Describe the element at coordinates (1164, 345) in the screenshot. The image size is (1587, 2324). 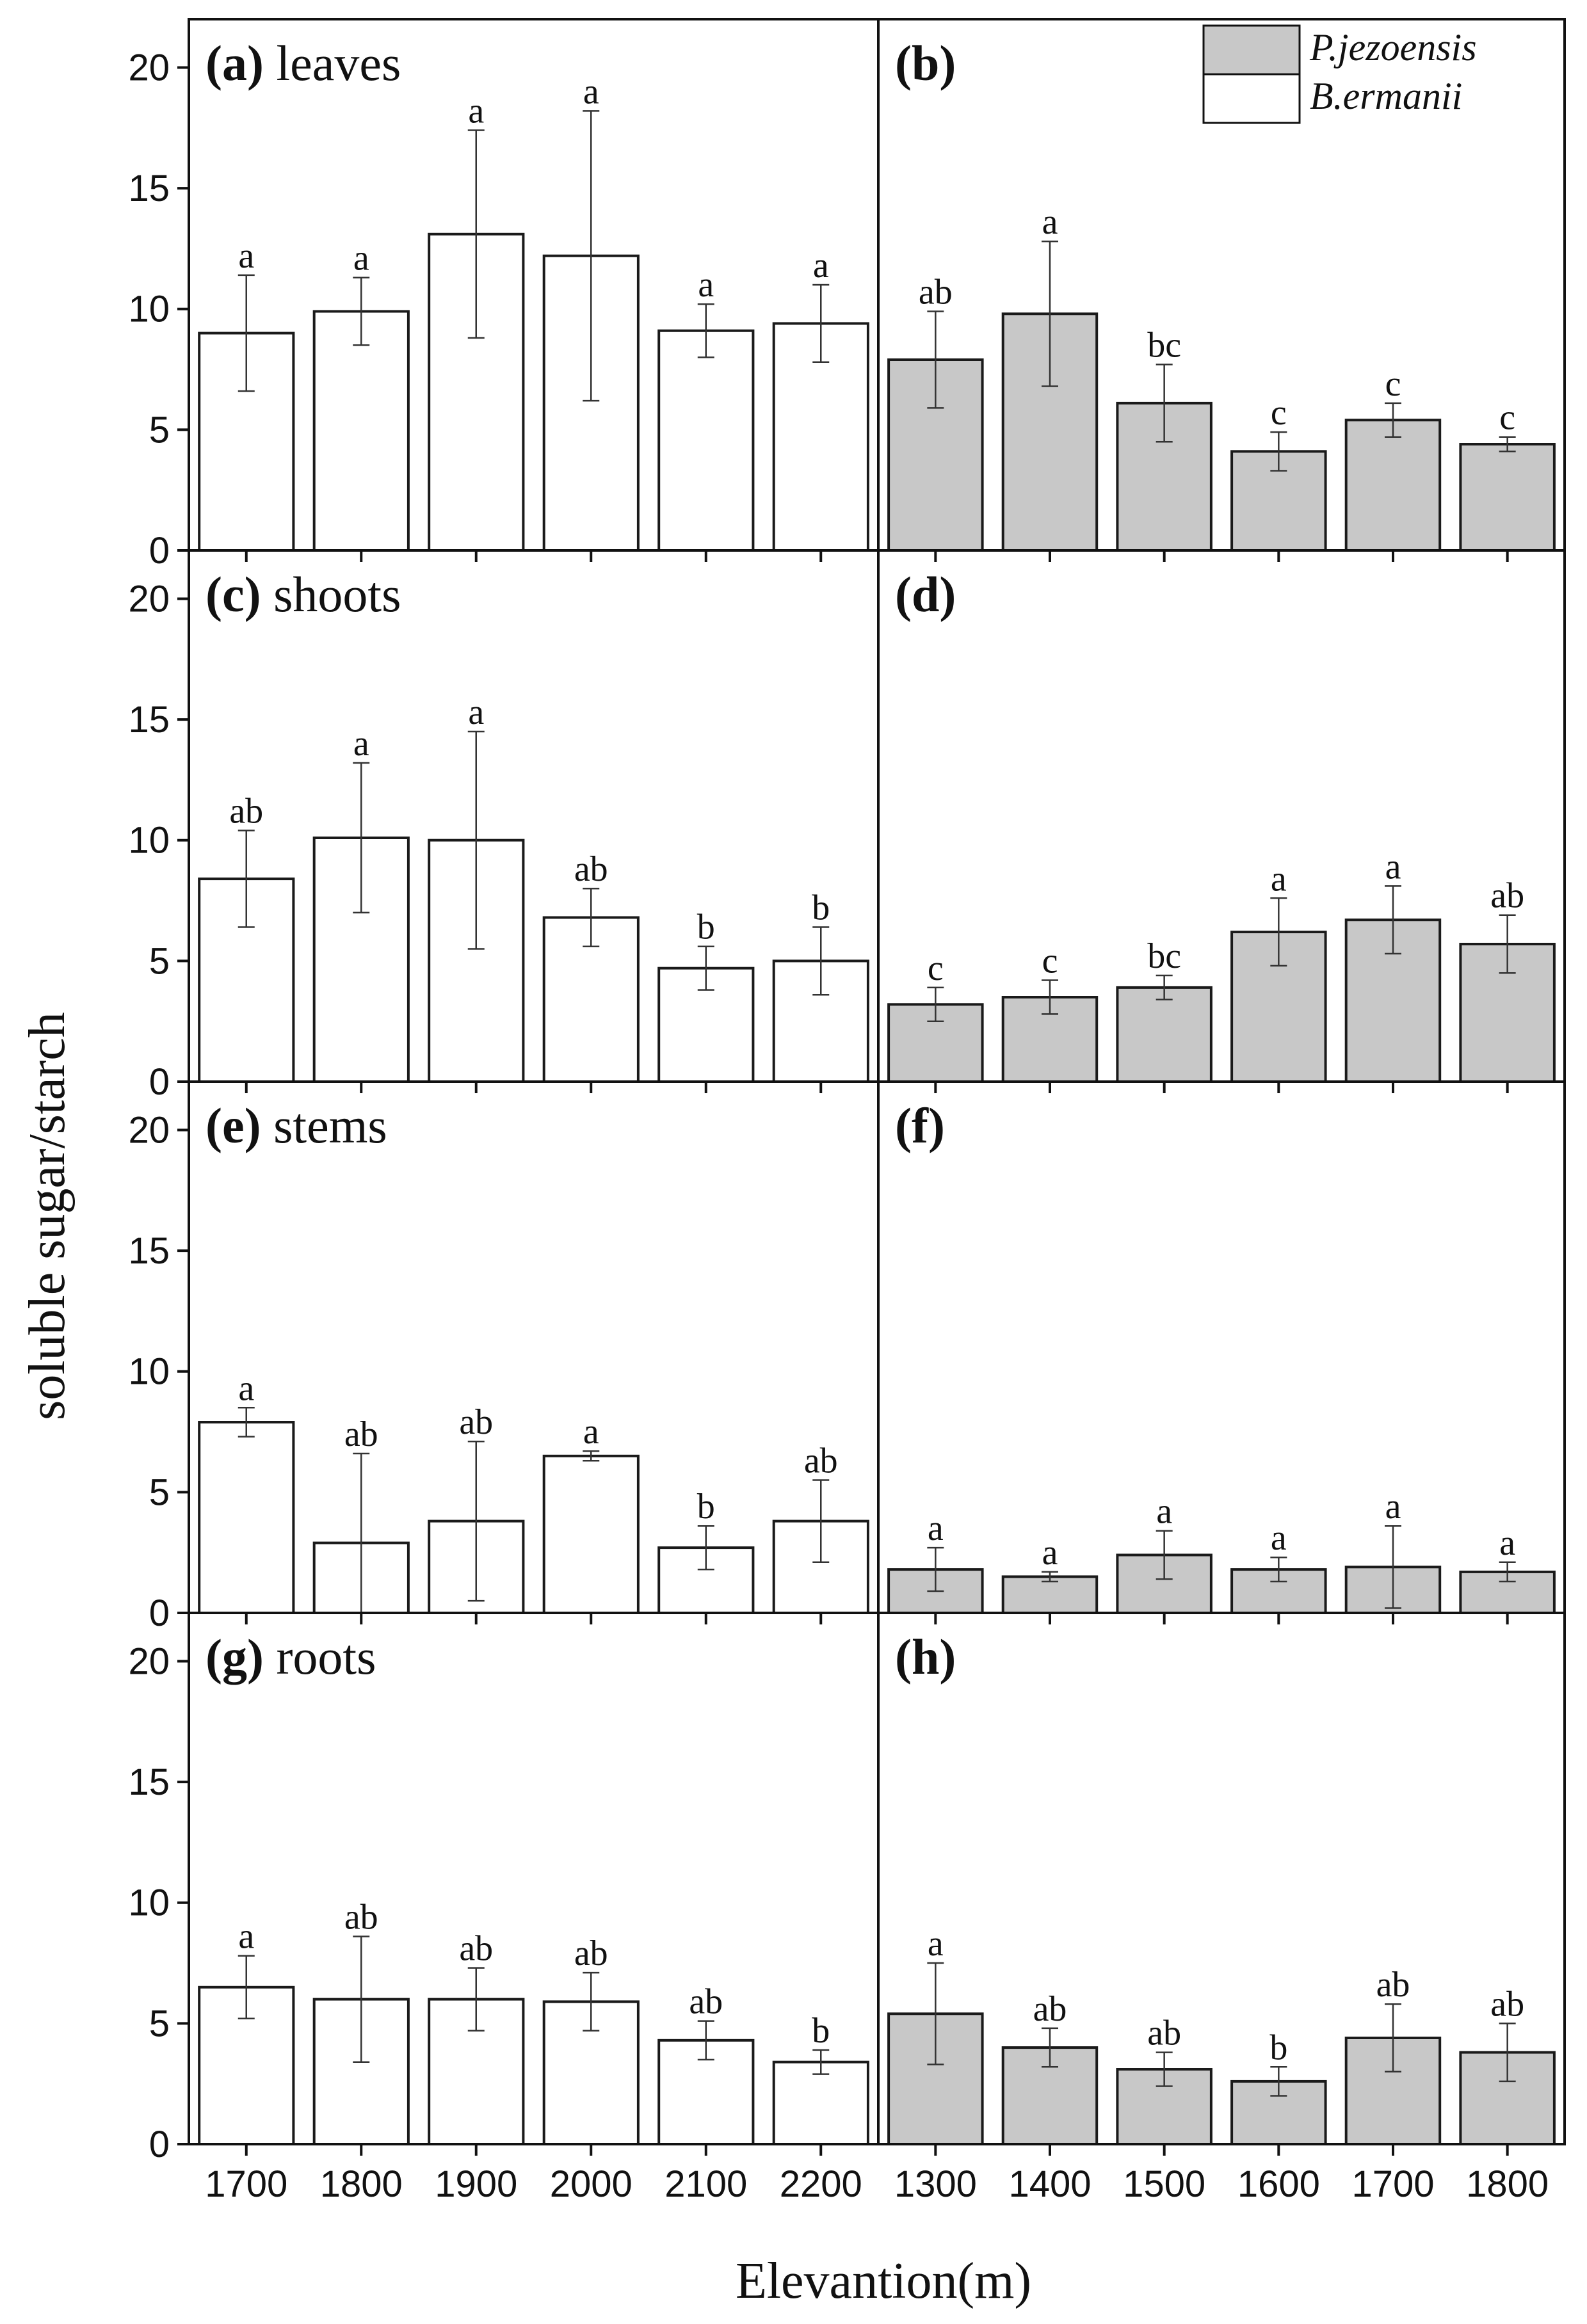
I see `significance-label: bc` at that location.